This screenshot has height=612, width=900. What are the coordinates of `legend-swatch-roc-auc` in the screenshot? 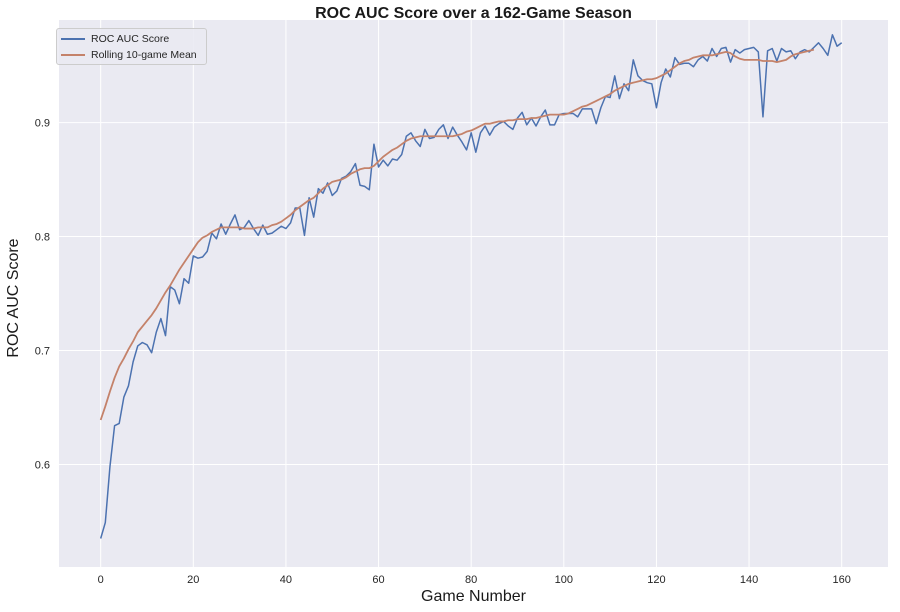 It's located at (73, 39).